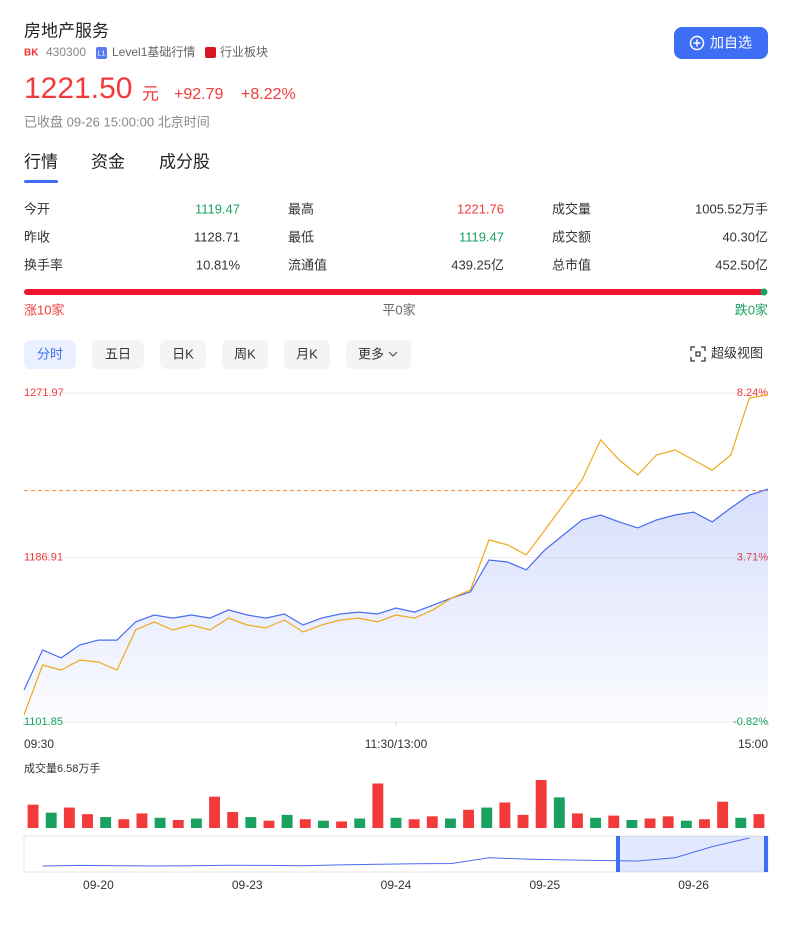  I want to click on x-tick-label: 11:30/13:00, so click(396, 744).